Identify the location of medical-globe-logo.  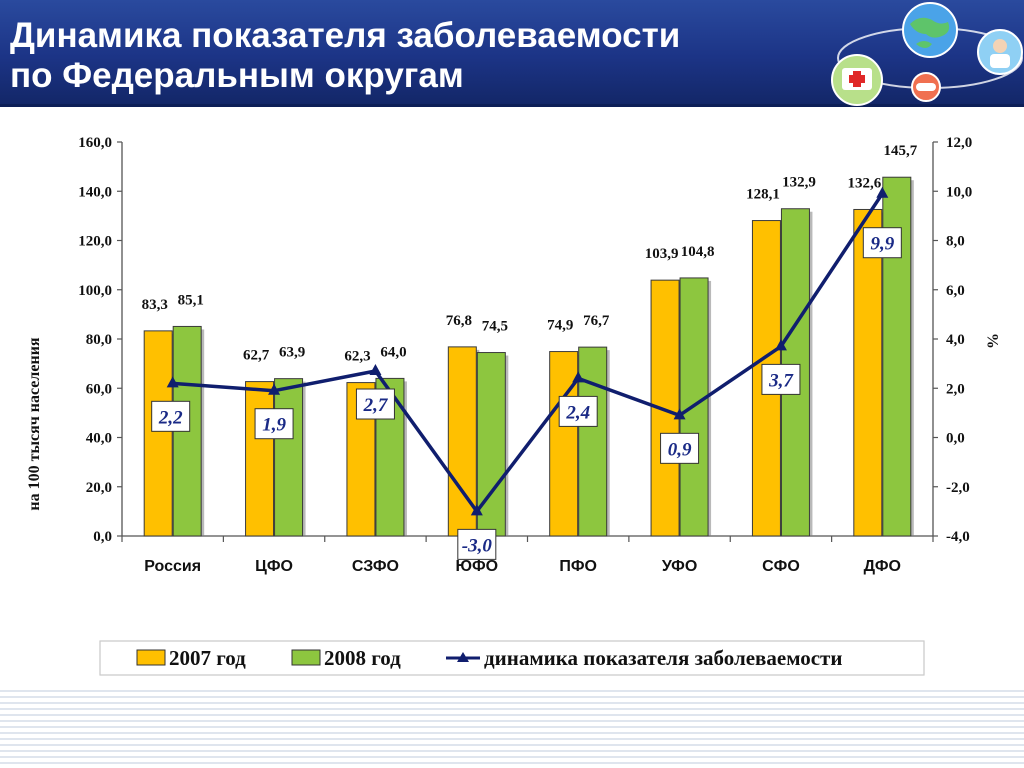
(927, 54).